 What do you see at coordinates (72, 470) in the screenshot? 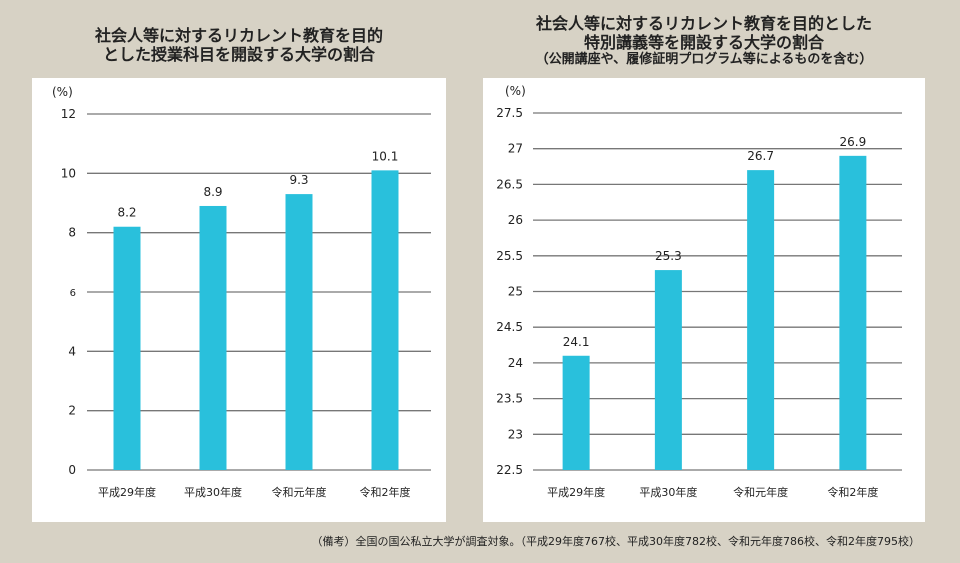
I see `y-tick-label: 0` at bounding box center [72, 470].